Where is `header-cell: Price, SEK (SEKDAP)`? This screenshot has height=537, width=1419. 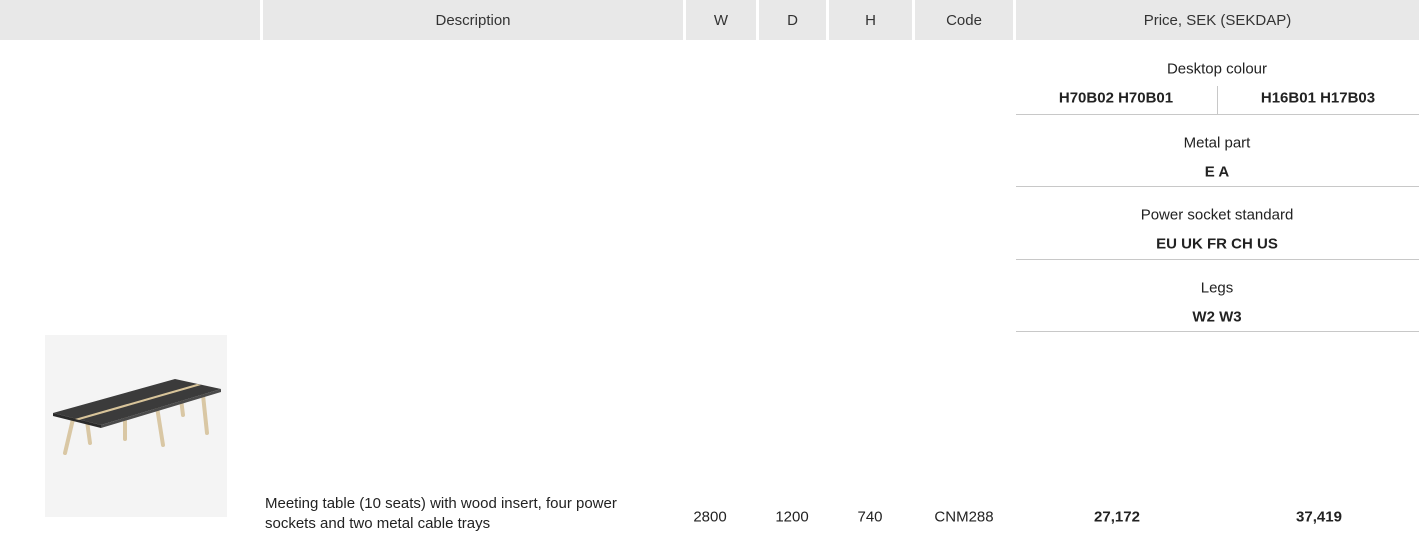
header-cell: Price, SEK (SEKDAP) is located at coordinates (1217, 20).